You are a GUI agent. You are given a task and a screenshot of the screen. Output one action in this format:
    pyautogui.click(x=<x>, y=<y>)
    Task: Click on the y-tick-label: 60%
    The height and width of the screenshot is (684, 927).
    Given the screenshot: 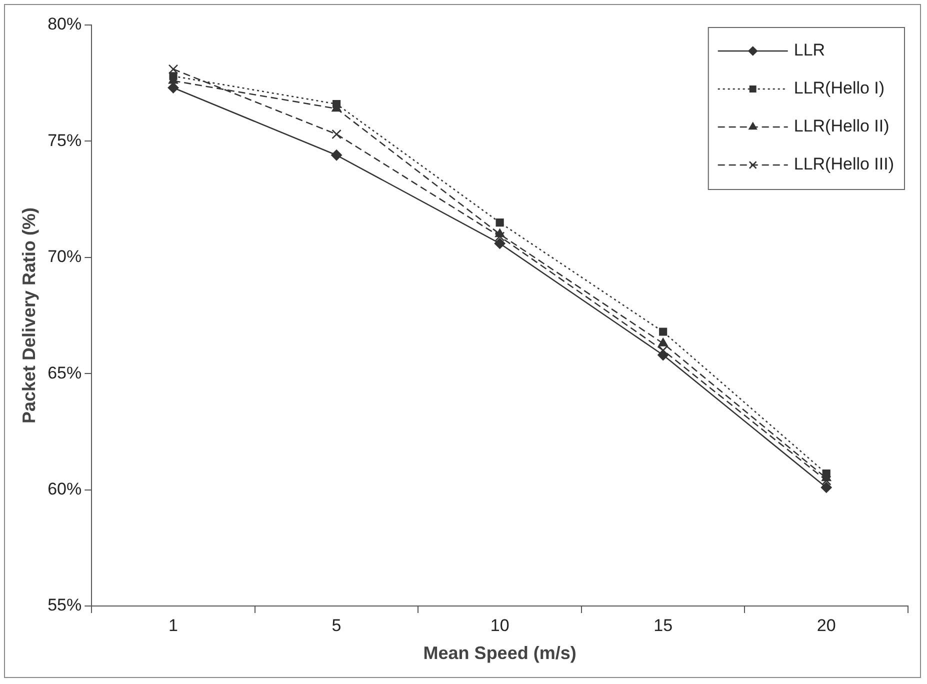 What is the action you would take?
    pyautogui.click(x=65, y=488)
    